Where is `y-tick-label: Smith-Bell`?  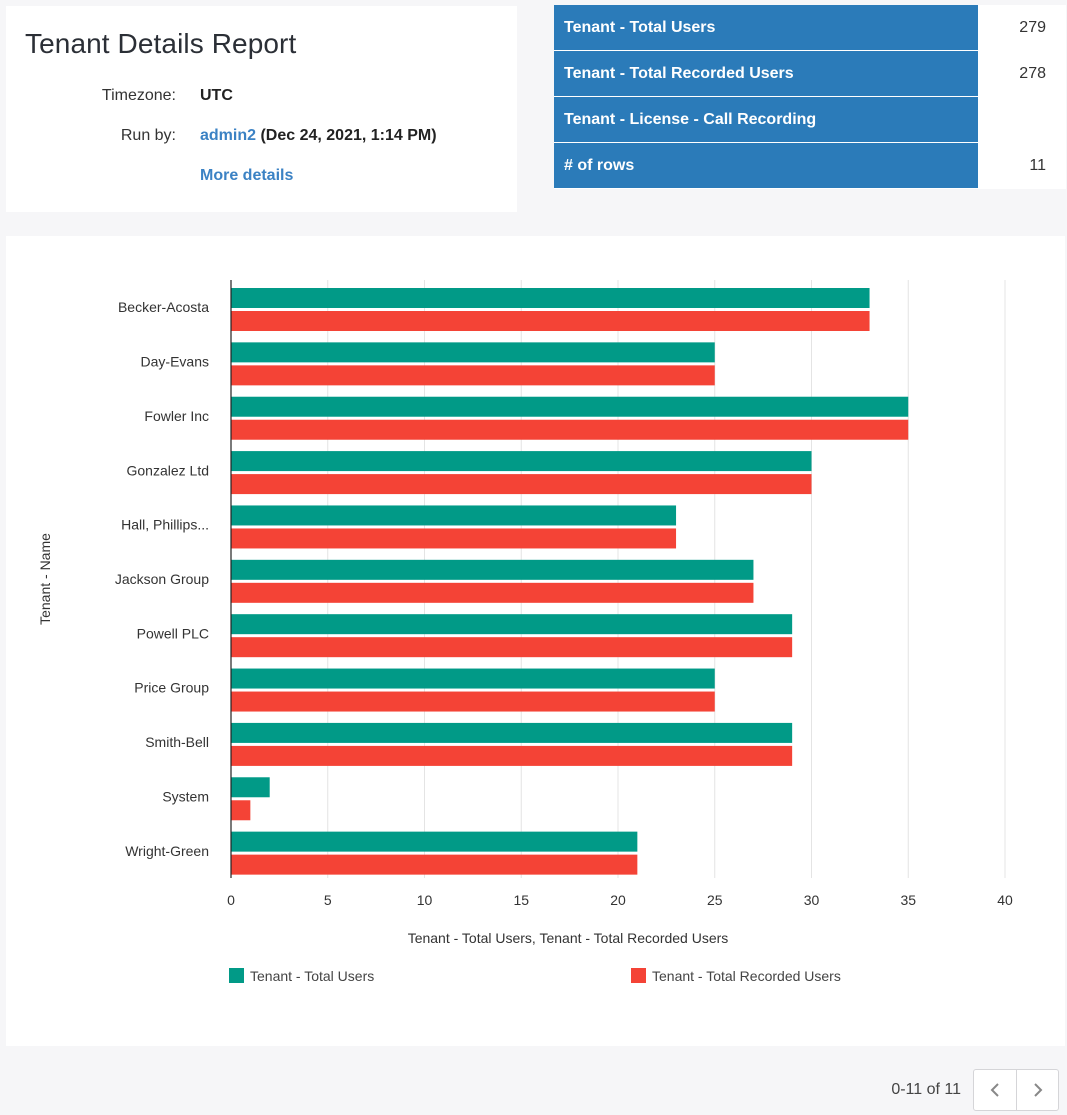 y-tick-label: Smith-Bell is located at coordinates (177, 742).